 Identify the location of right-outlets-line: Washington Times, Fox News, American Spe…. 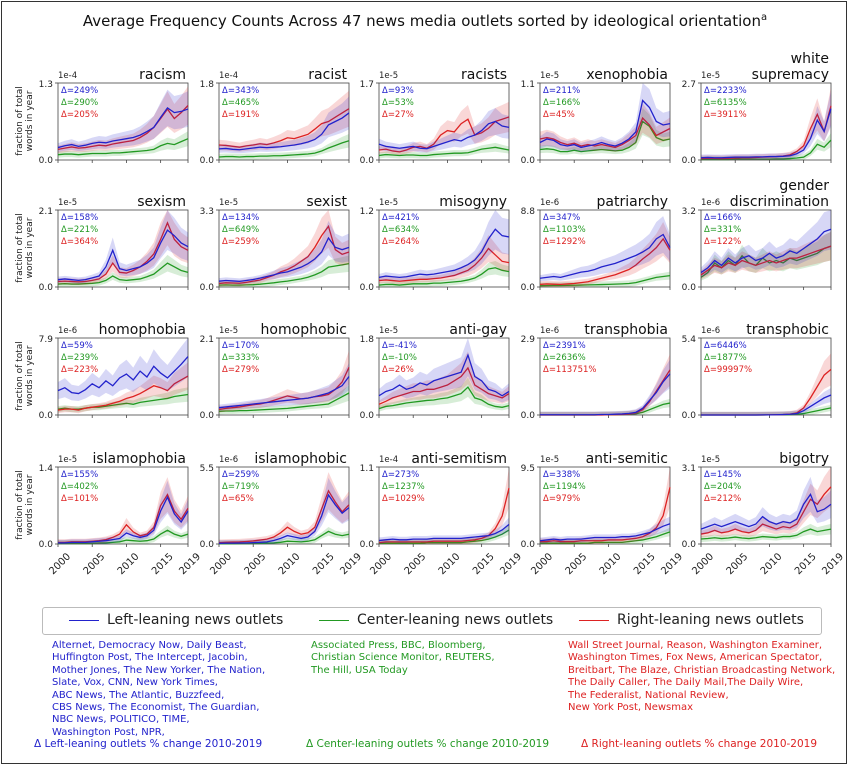
(695, 658).